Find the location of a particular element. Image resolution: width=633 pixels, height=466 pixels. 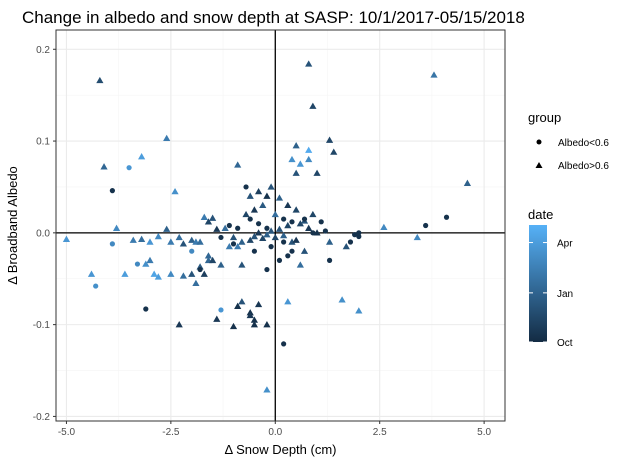

y-tick-label: 0.2 is located at coordinates (43, 50).